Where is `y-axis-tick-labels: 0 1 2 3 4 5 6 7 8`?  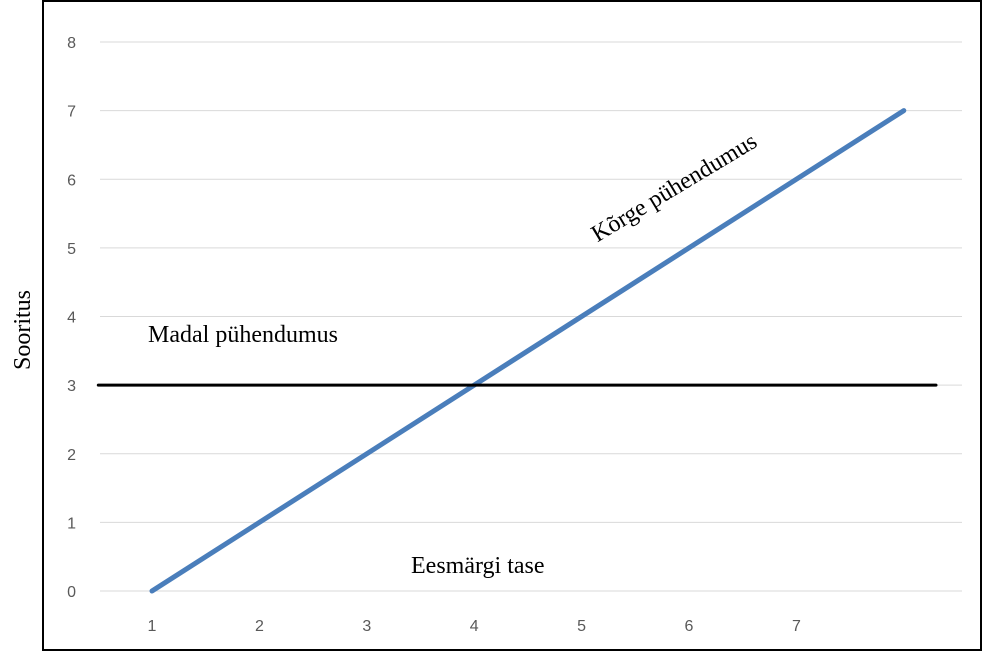
y-axis-tick-labels: 0 1 2 3 4 5 6 7 8 is located at coordinates (71, 318).